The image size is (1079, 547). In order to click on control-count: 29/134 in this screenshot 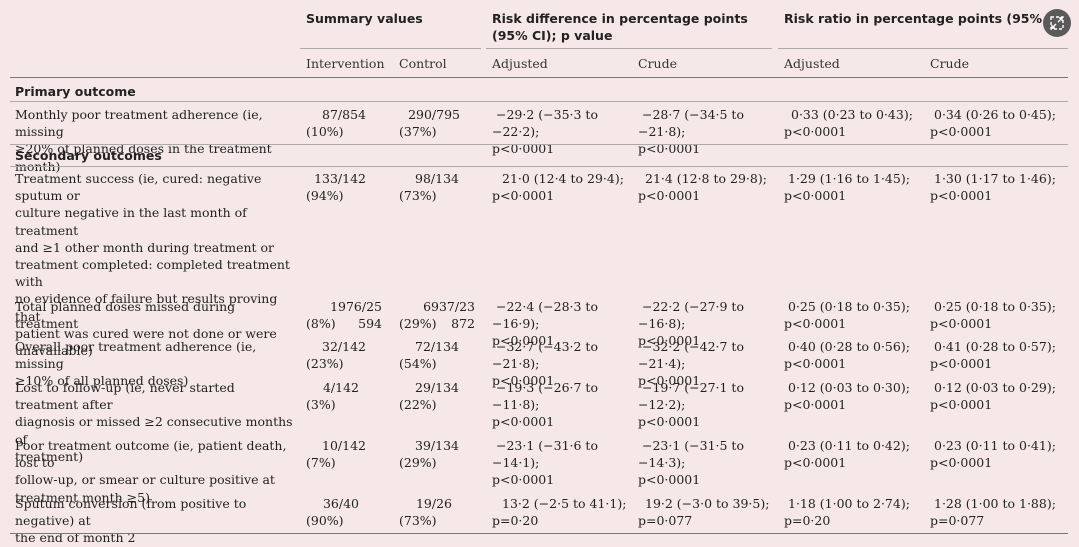, I will do `click(437, 387)`.